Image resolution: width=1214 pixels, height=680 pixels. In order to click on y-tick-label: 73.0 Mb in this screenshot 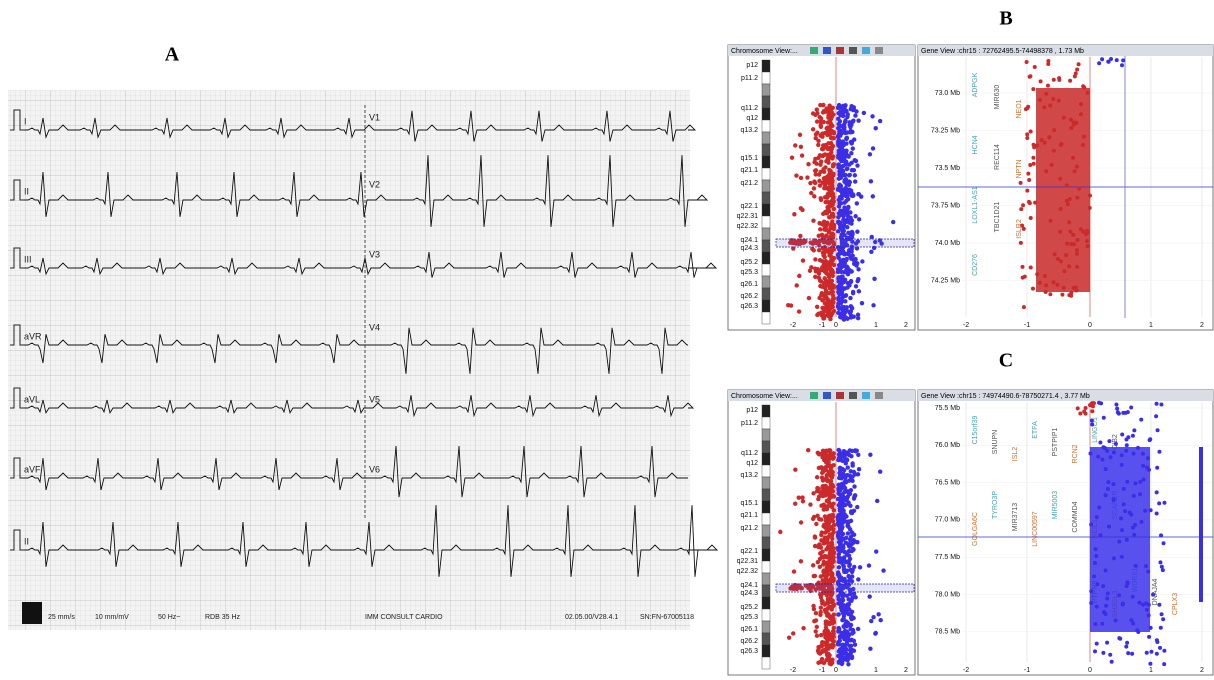, I will do `click(947, 93)`.